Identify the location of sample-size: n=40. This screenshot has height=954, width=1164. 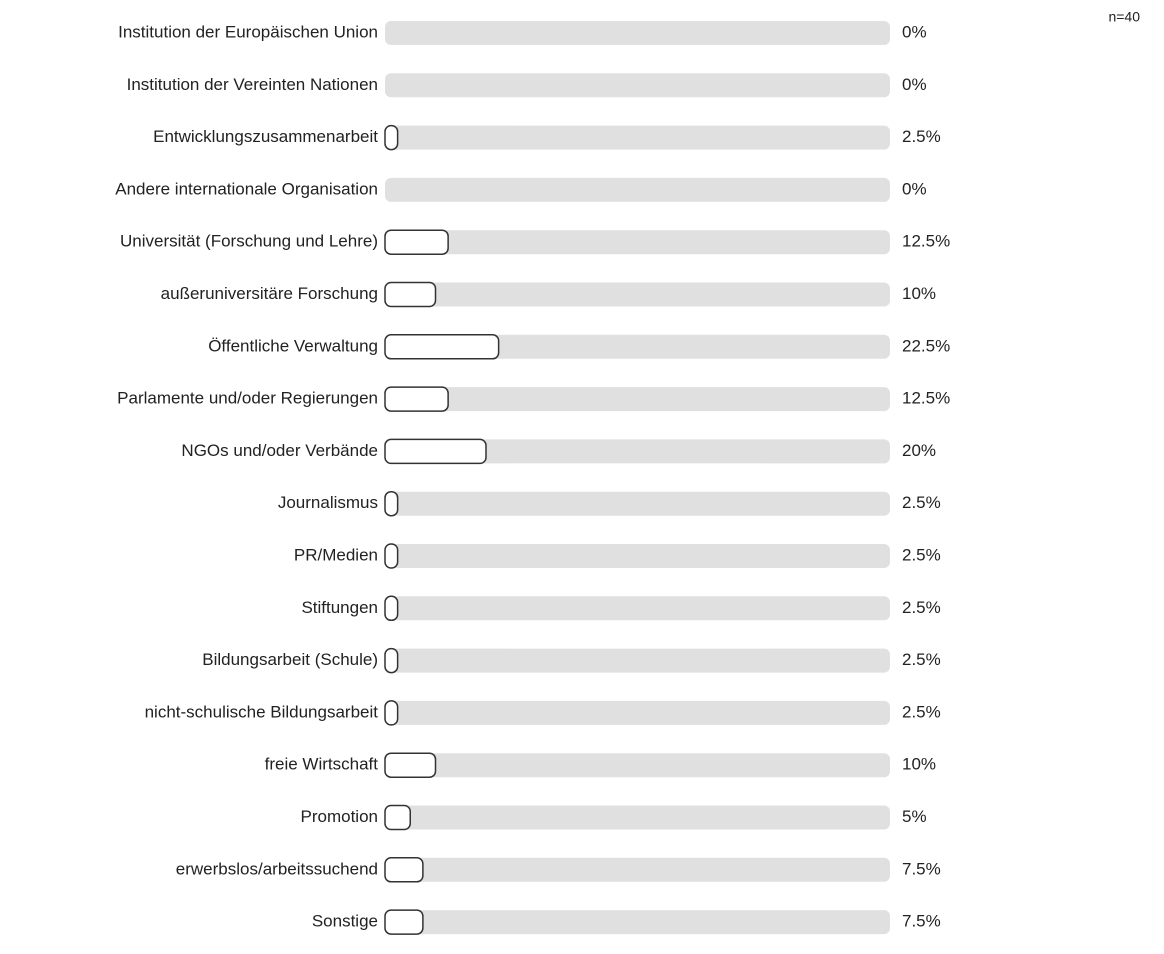
(1124, 17).